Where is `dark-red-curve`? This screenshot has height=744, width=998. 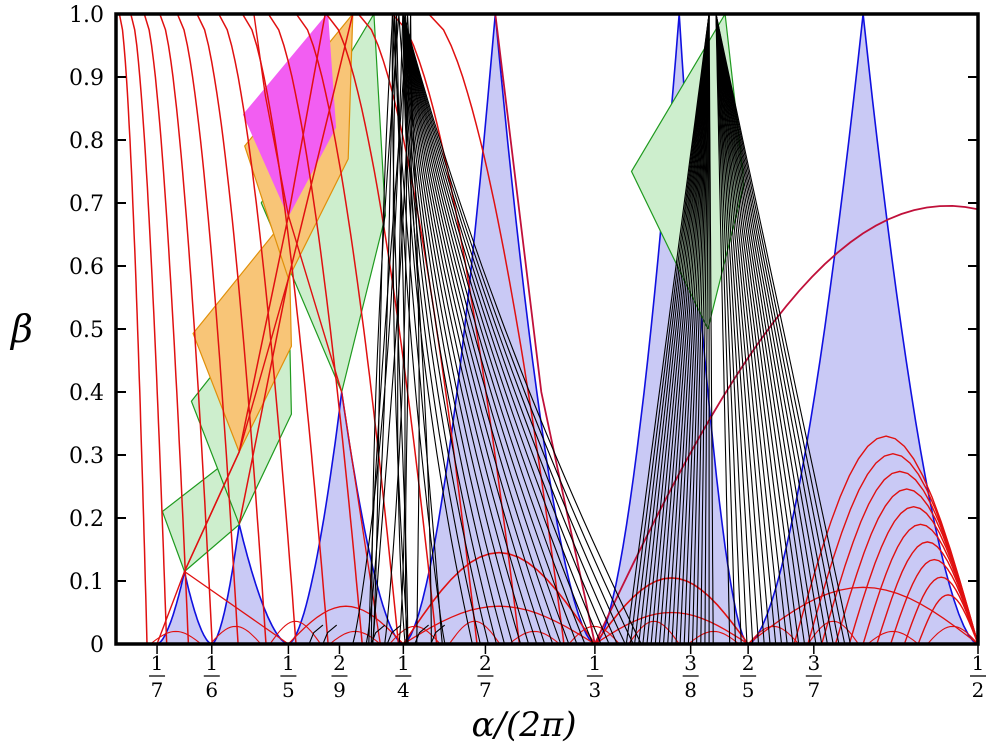
dark-red-curve is located at coordinates (545, 329).